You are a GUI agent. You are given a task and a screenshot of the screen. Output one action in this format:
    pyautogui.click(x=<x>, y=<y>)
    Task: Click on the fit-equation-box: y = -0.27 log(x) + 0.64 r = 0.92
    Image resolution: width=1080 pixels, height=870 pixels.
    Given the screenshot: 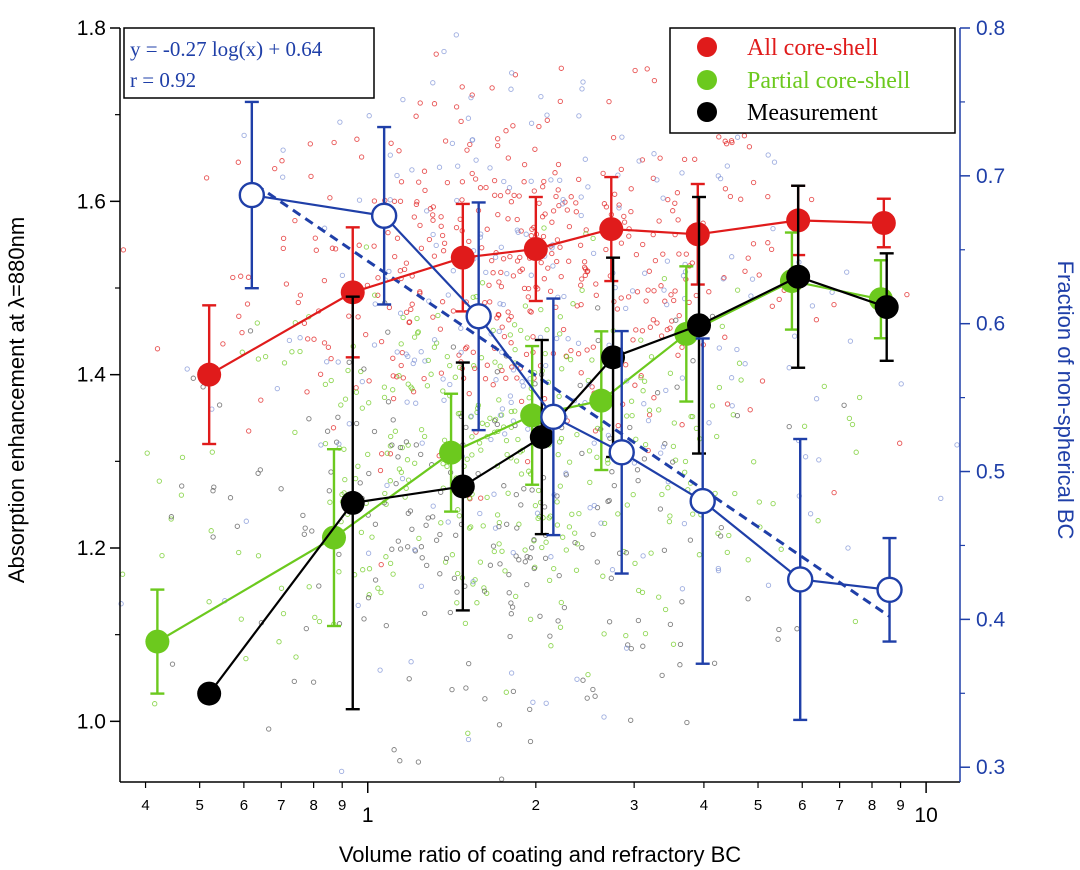 What is the action you would take?
    pyautogui.click(x=249, y=63)
    